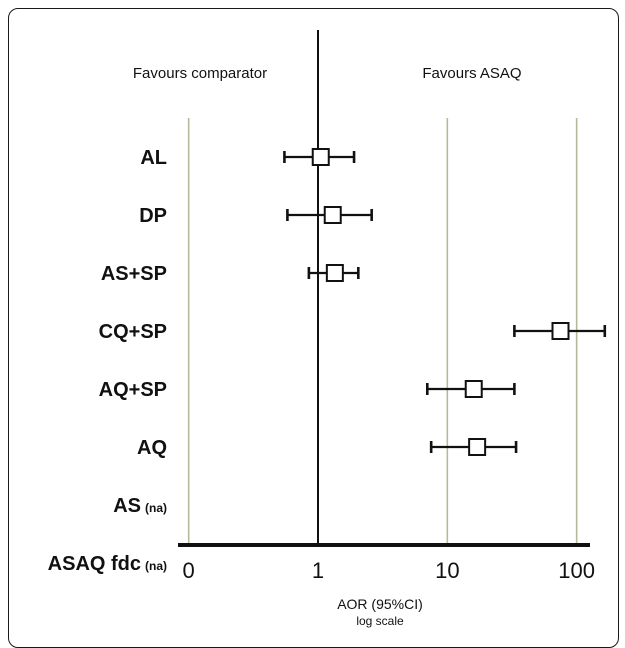 The image size is (625, 648). Describe the element at coordinates (153, 216) in the screenshot. I see `row-label: DP` at that location.